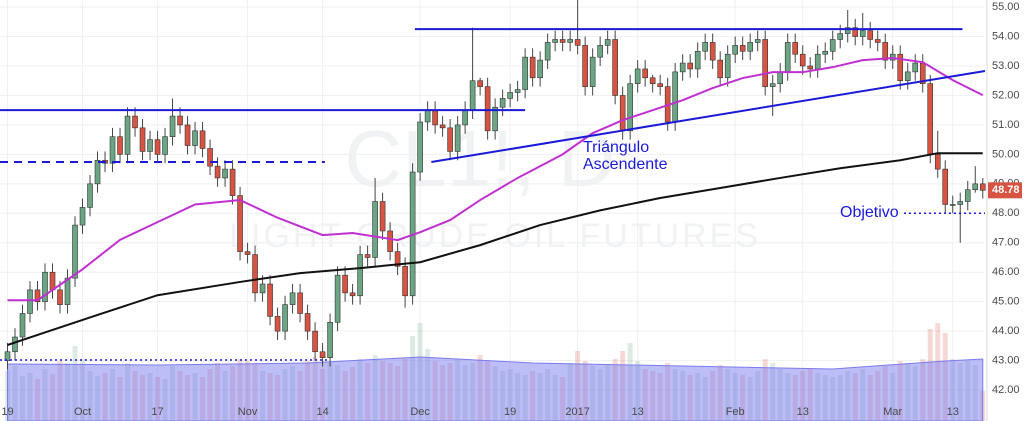  I want to click on y-tick-label: 52.00, so click(1006, 95).